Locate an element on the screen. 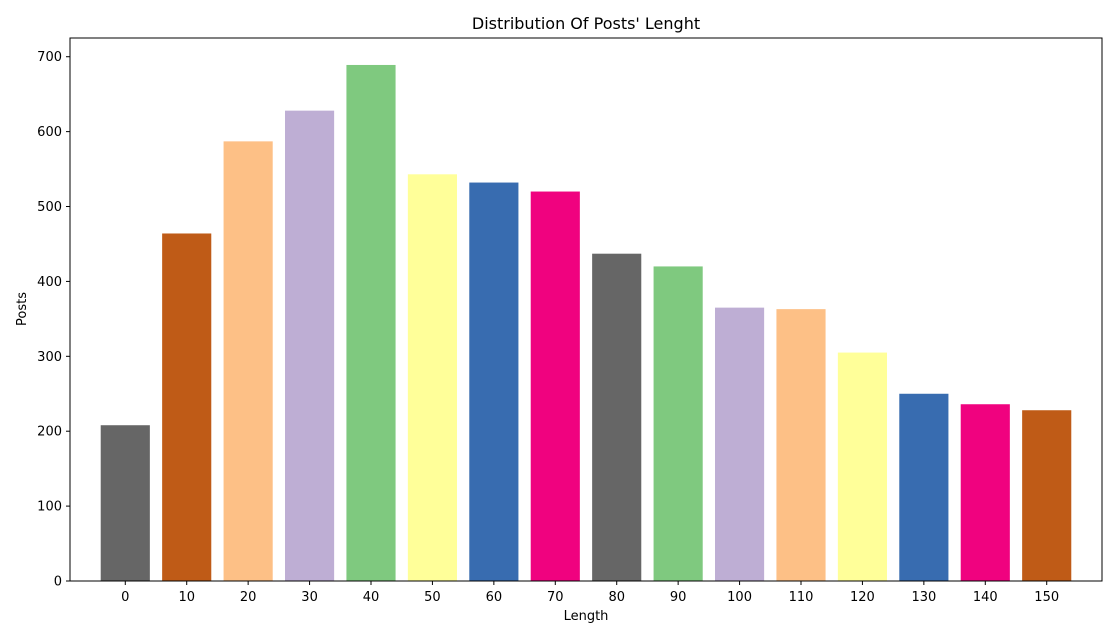 The image size is (1116, 642). x-tick-label: 60 is located at coordinates (494, 597).